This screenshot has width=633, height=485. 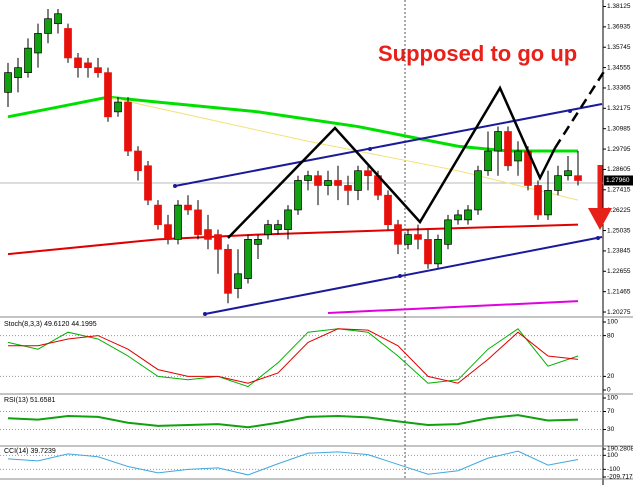 What do you see at coordinates (477, 53) in the screenshot?
I see `annotation: Supposed to go up` at bounding box center [477, 53].